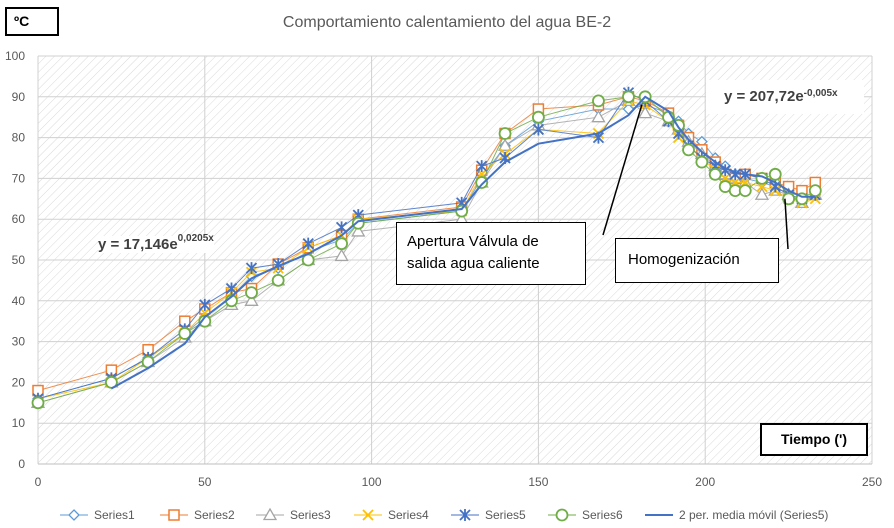 Image resolution: width=894 pixels, height=528 pixels. What do you see at coordinates (19, 382) in the screenshot?
I see `y-tick-label: 20` at bounding box center [19, 382].